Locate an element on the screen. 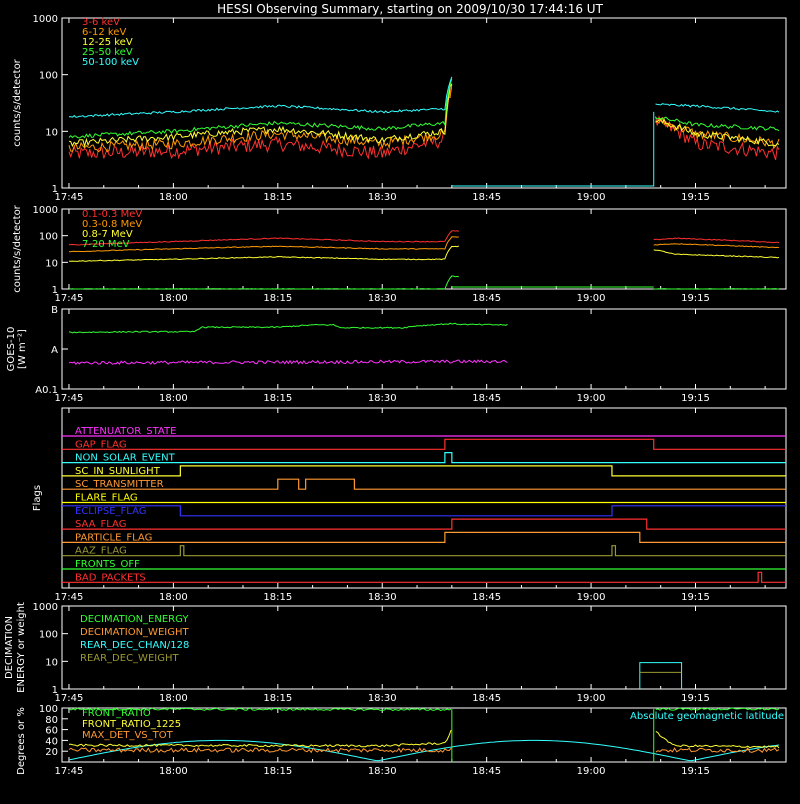 The image size is (800, 804). hi-legend-item: 0.8-7 MeV is located at coordinates (107, 234).